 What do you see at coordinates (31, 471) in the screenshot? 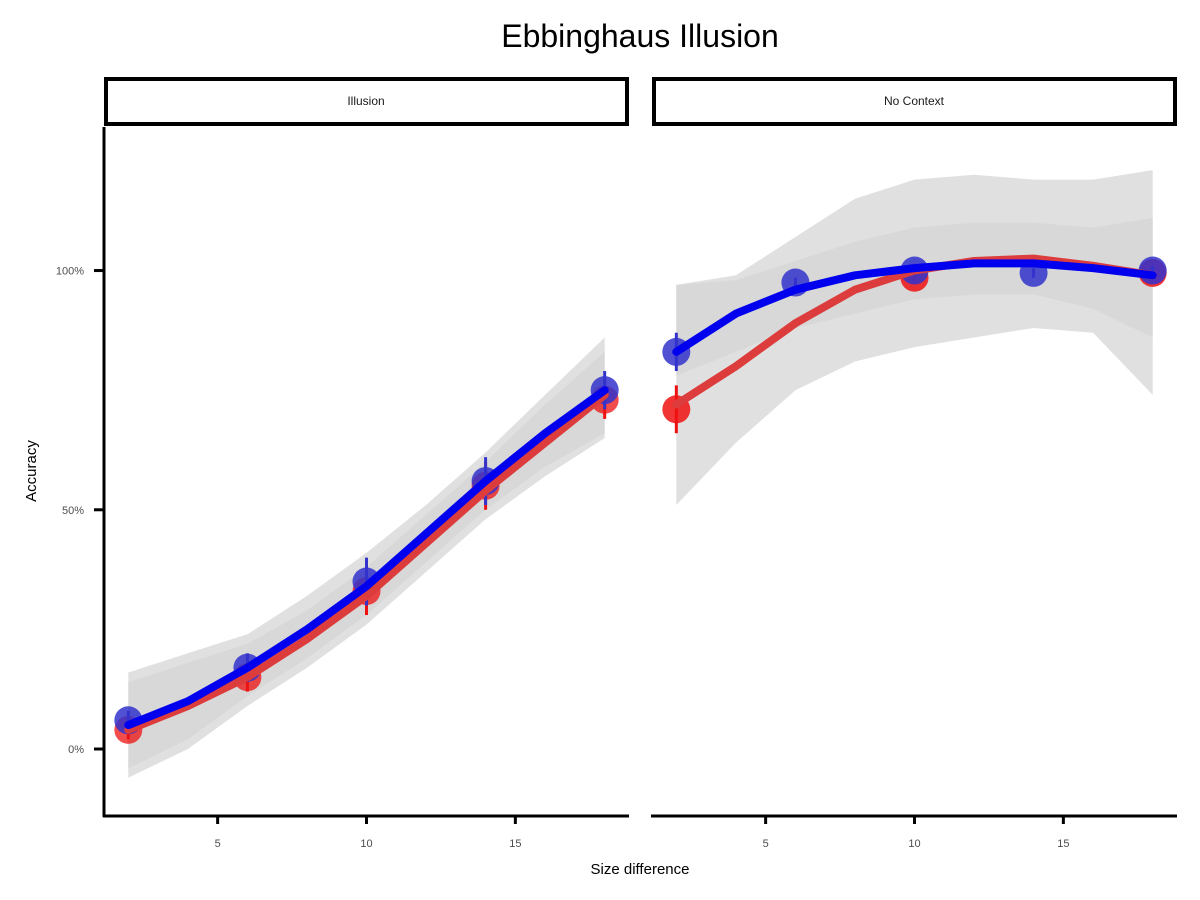
I see `y-axis-label: Accuracy` at bounding box center [31, 471].